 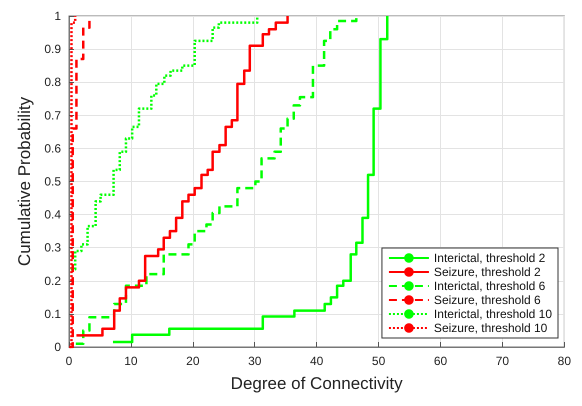 What do you see at coordinates (379, 361) in the screenshot?
I see `x-tick-label: 50` at bounding box center [379, 361].